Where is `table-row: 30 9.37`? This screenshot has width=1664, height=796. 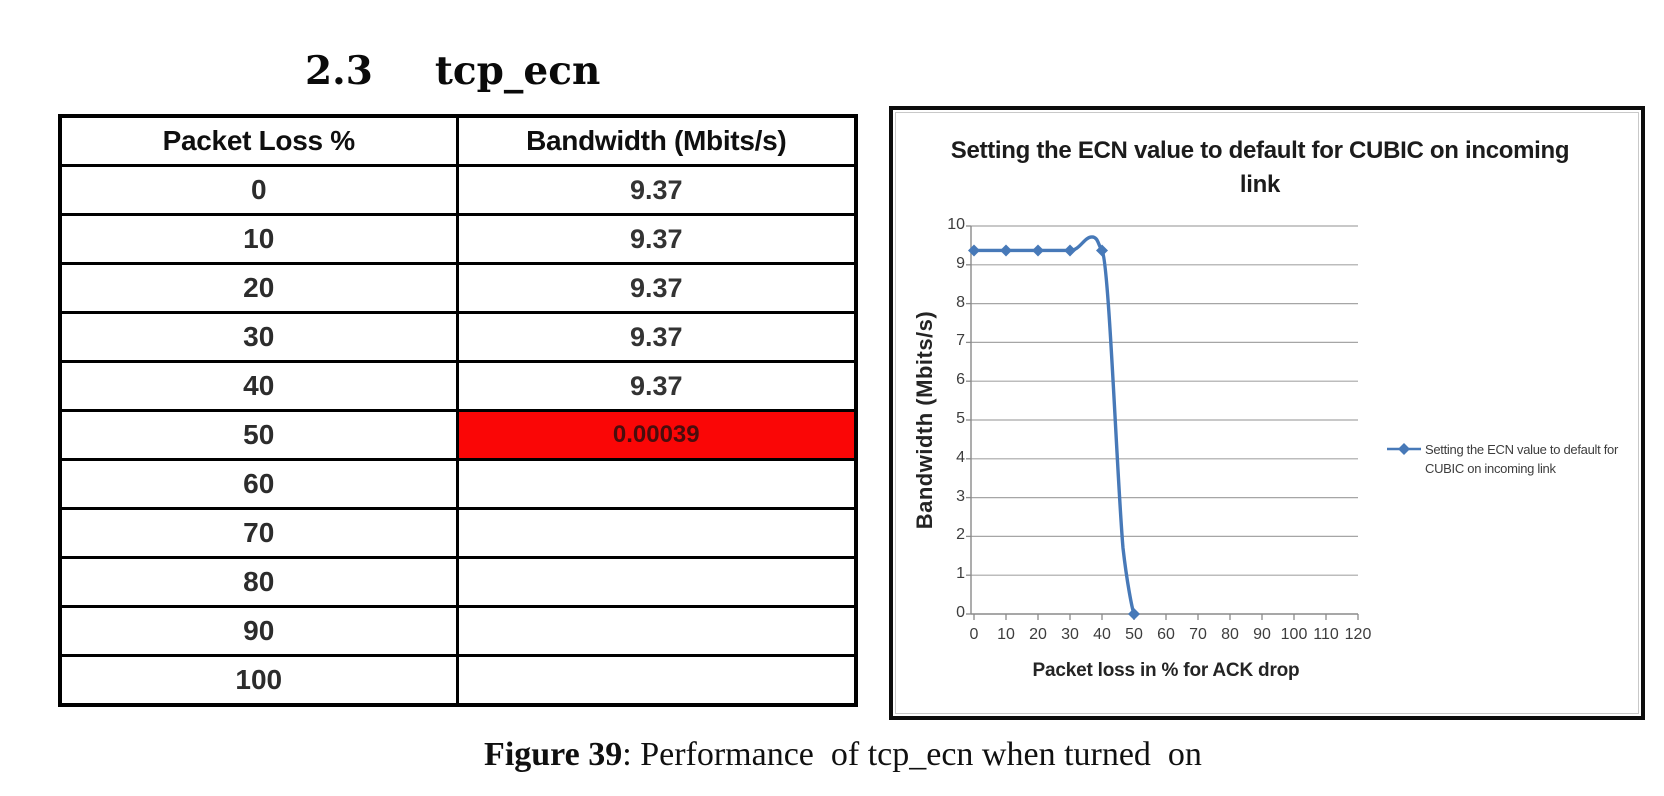 table-row: 30 9.37 is located at coordinates (458, 337).